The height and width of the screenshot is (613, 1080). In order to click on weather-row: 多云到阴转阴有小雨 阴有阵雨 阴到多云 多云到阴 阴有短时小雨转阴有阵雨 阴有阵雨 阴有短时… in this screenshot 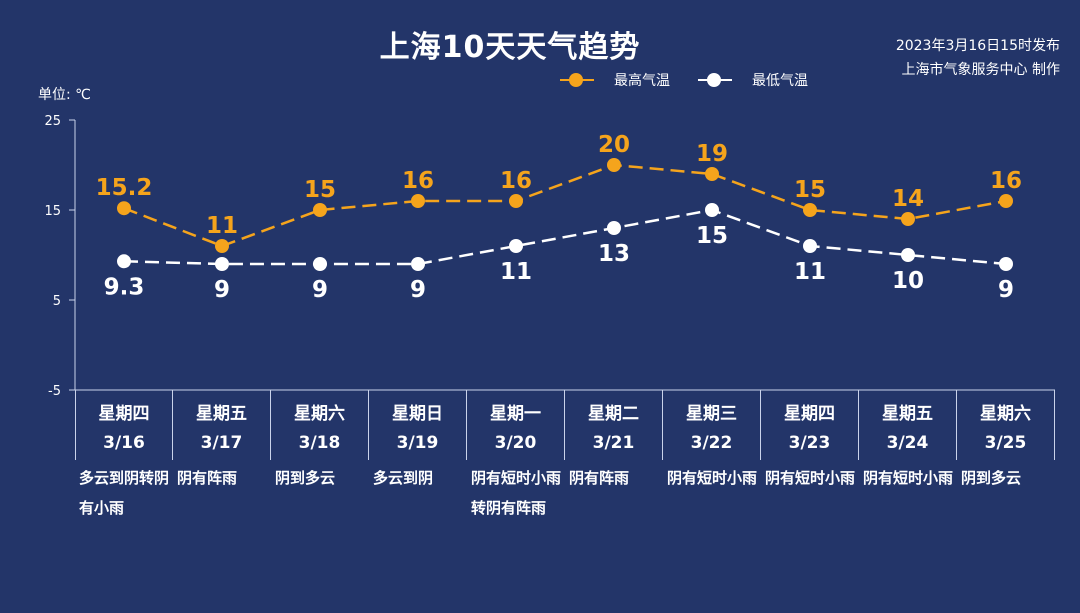, I will do `click(565, 493)`.